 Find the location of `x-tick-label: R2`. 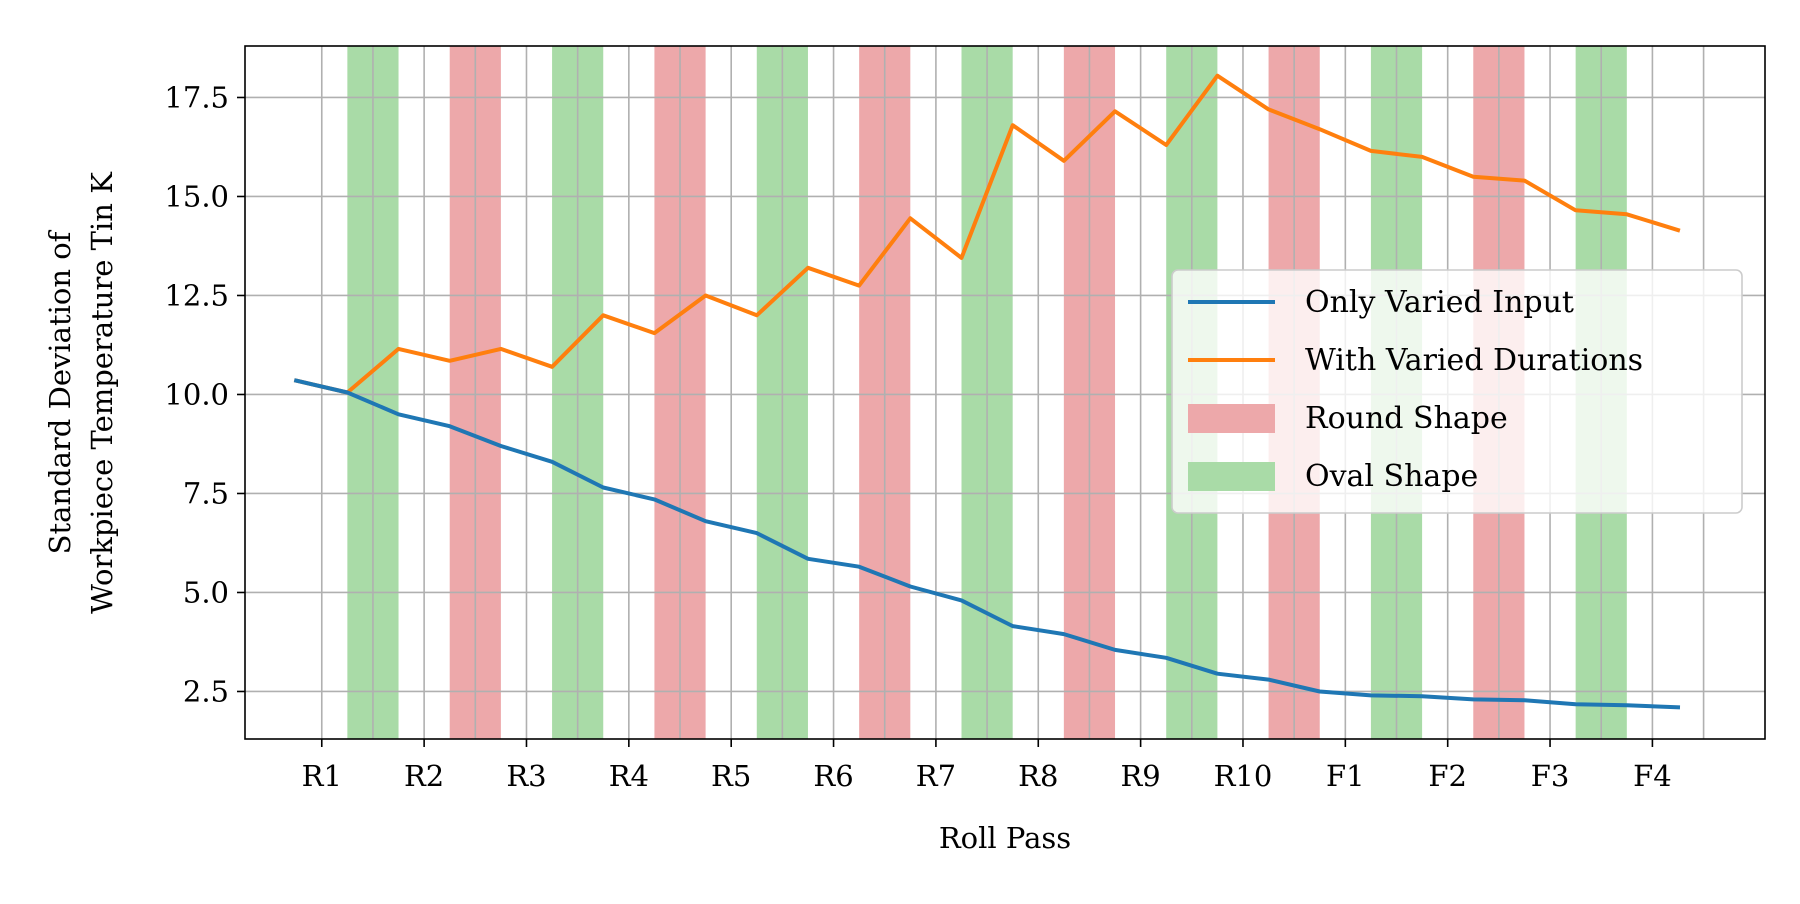

x-tick-label: R2 is located at coordinates (424, 776).